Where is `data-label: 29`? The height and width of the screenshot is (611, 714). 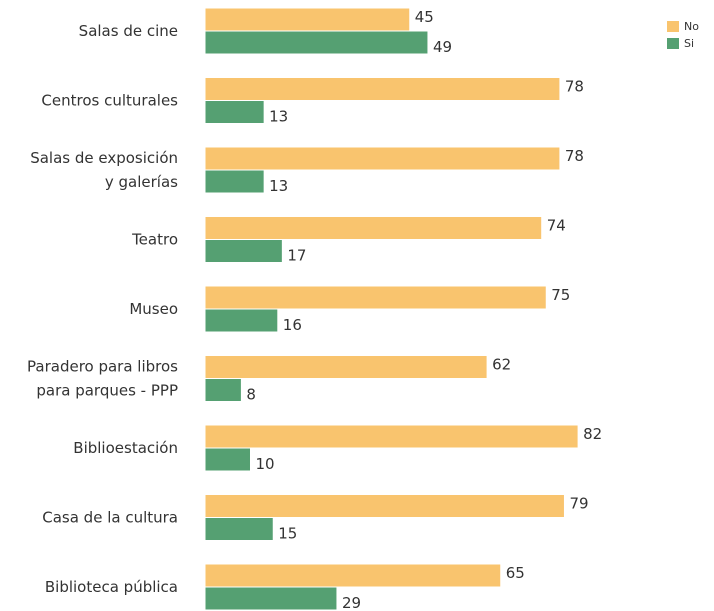 data-label: 29 is located at coordinates (351, 602).